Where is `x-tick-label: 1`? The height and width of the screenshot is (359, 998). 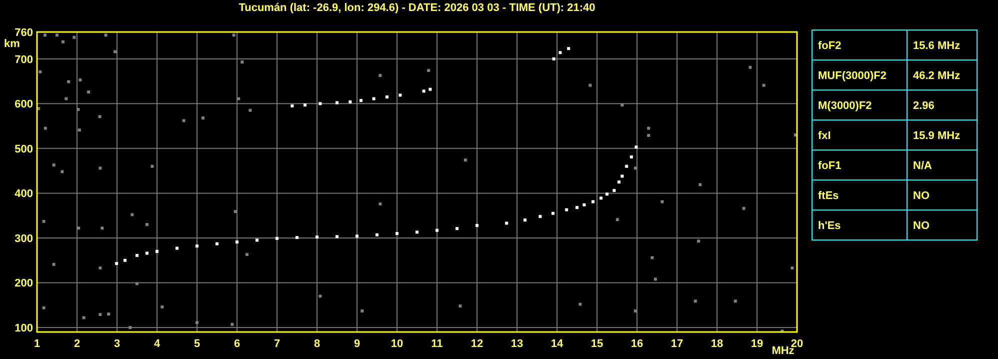 x-tick-label: 1 is located at coordinates (37, 344).